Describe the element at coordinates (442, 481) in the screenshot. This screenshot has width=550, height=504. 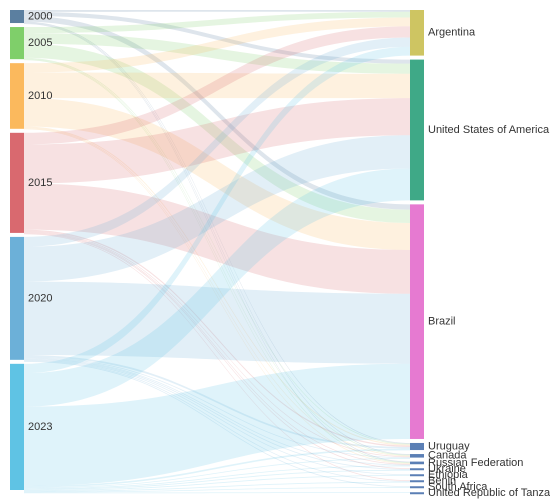
I see `node-label-benin: Benin` at that location.